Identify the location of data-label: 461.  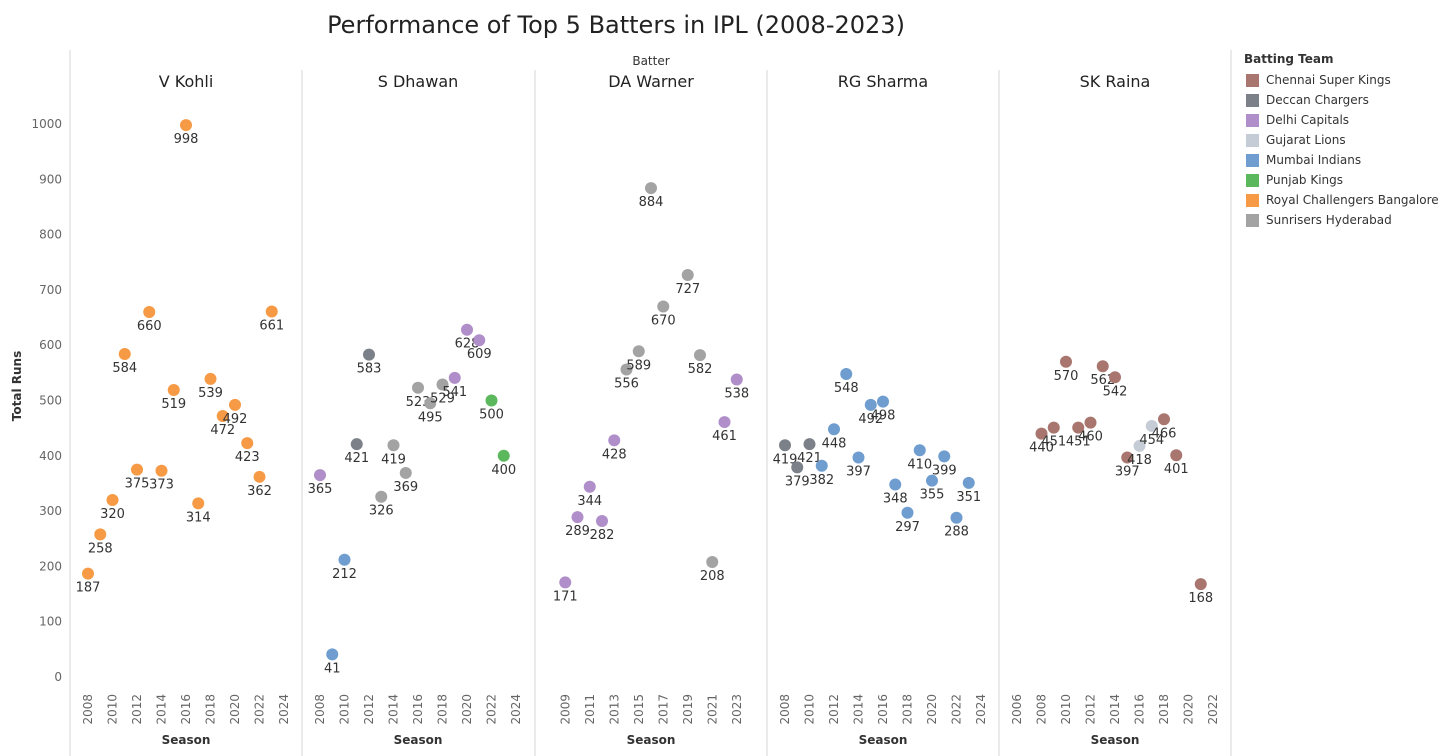
(724, 436).